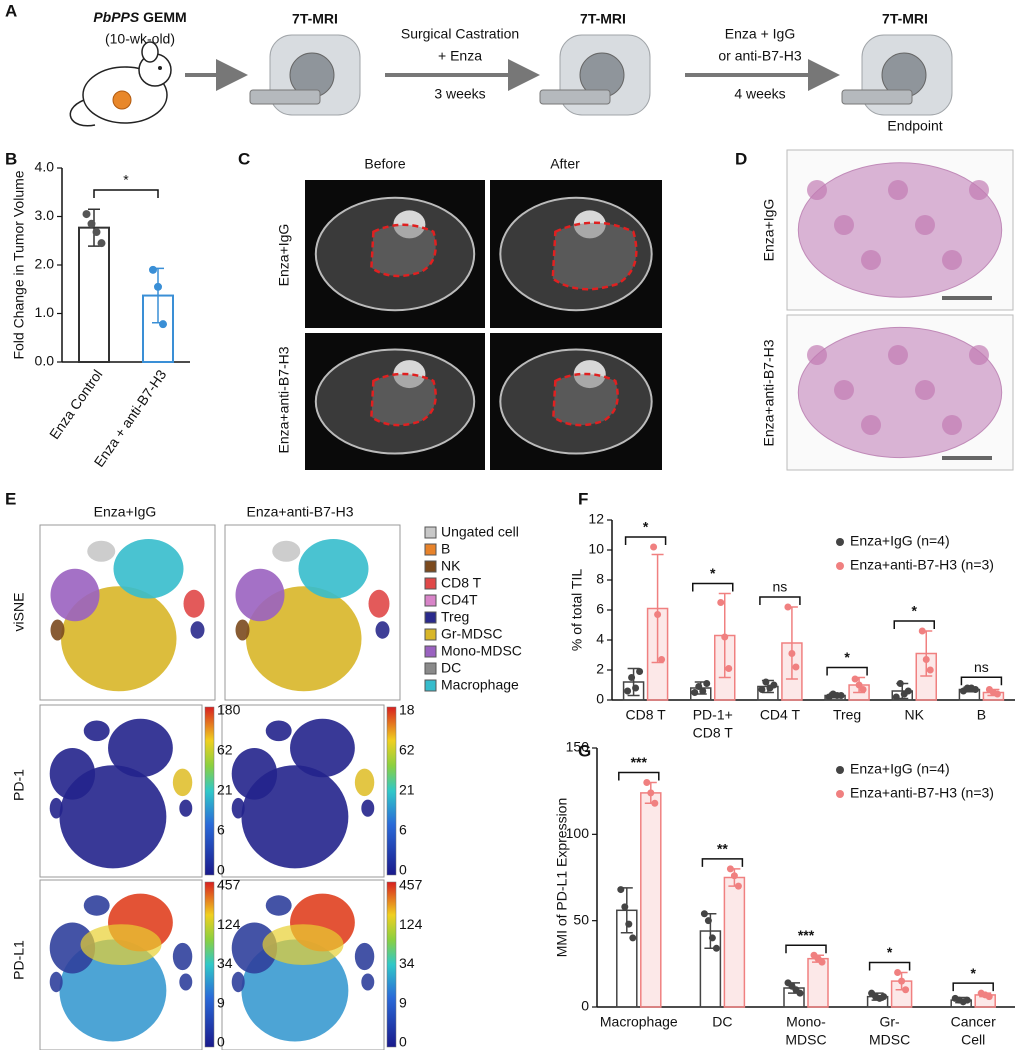  Describe the element at coordinates (900, 769) in the screenshot. I see `legend-label: Enza+IgG (n=4)` at that location.